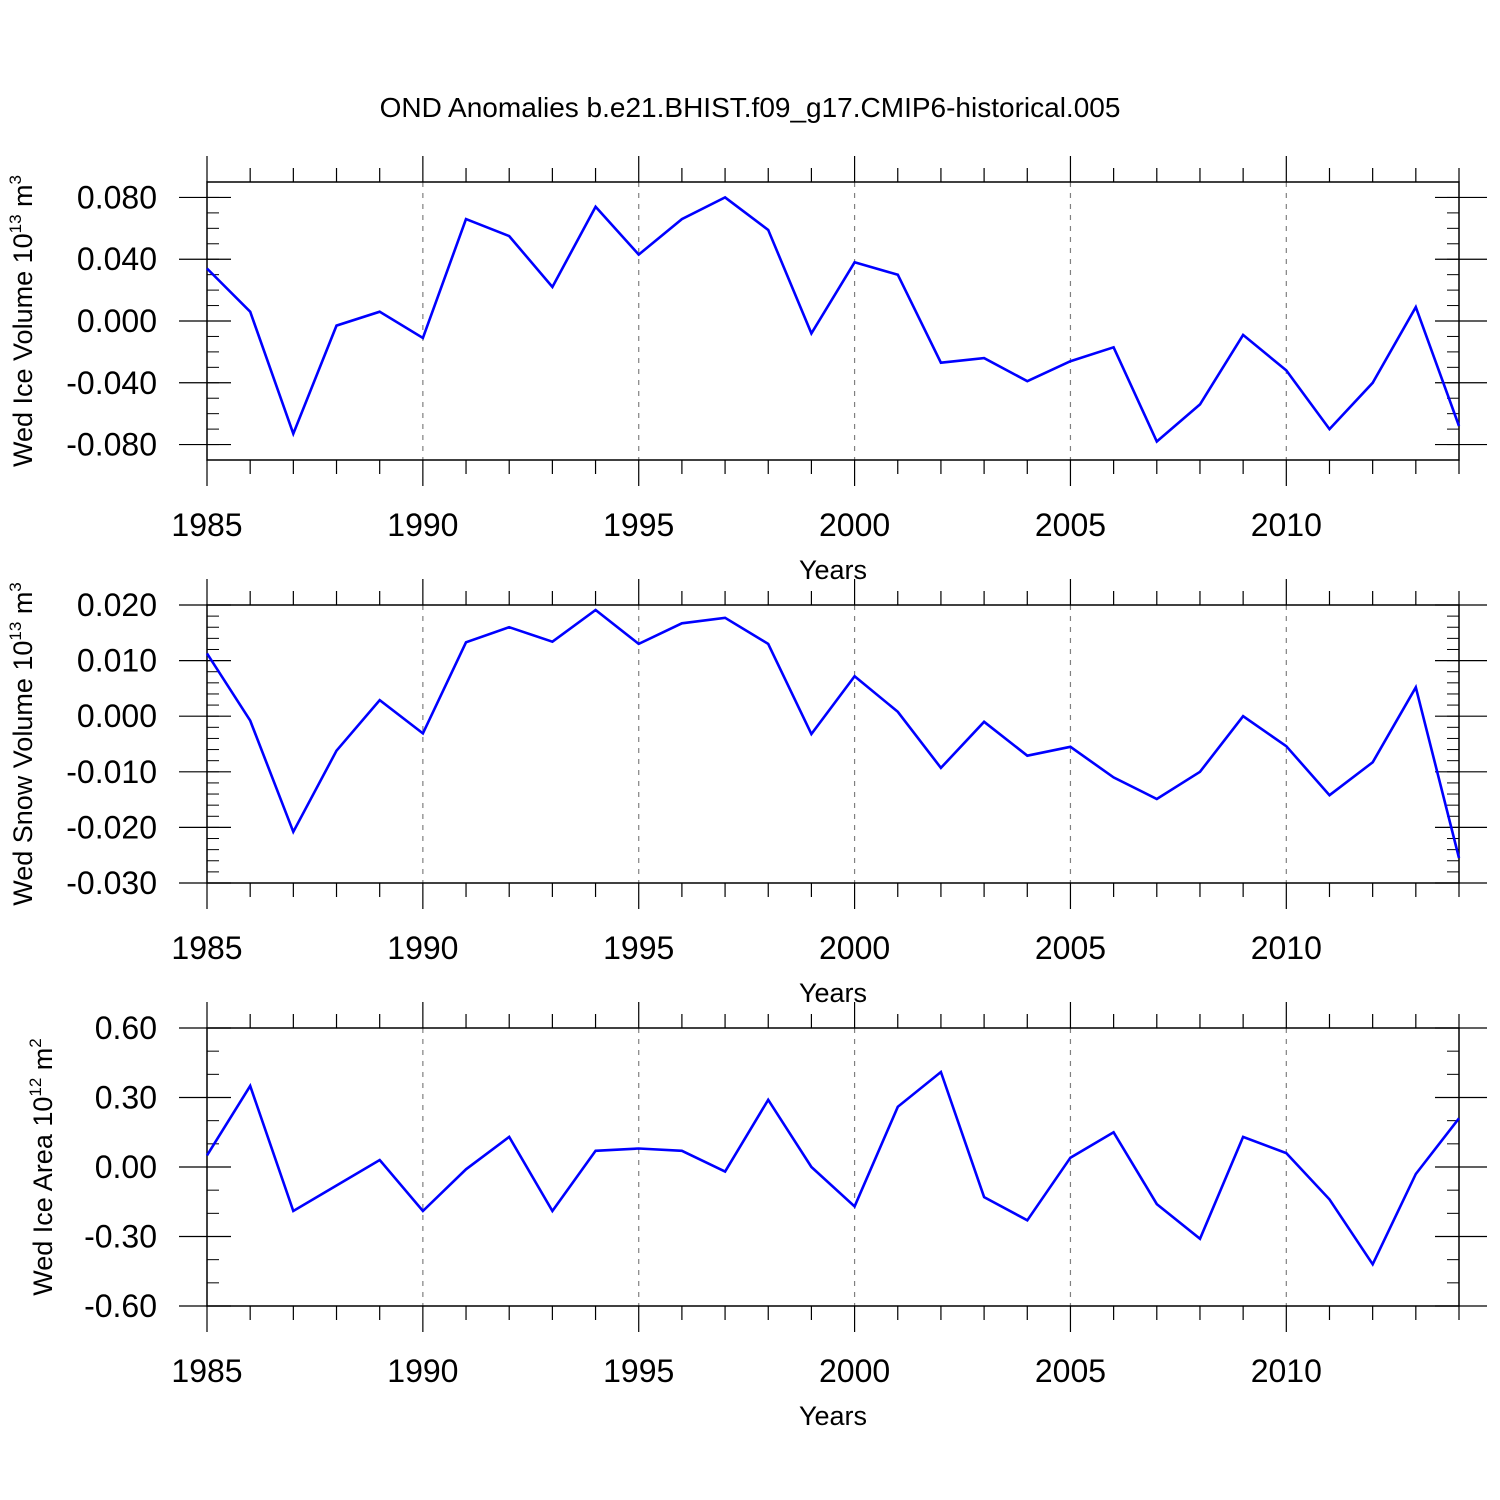  What do you see at coordinates (23, 350) in the screenshot?
I see `y-axis-label-part: Wed Ice Volume 10` at bounding box center [23, 350].